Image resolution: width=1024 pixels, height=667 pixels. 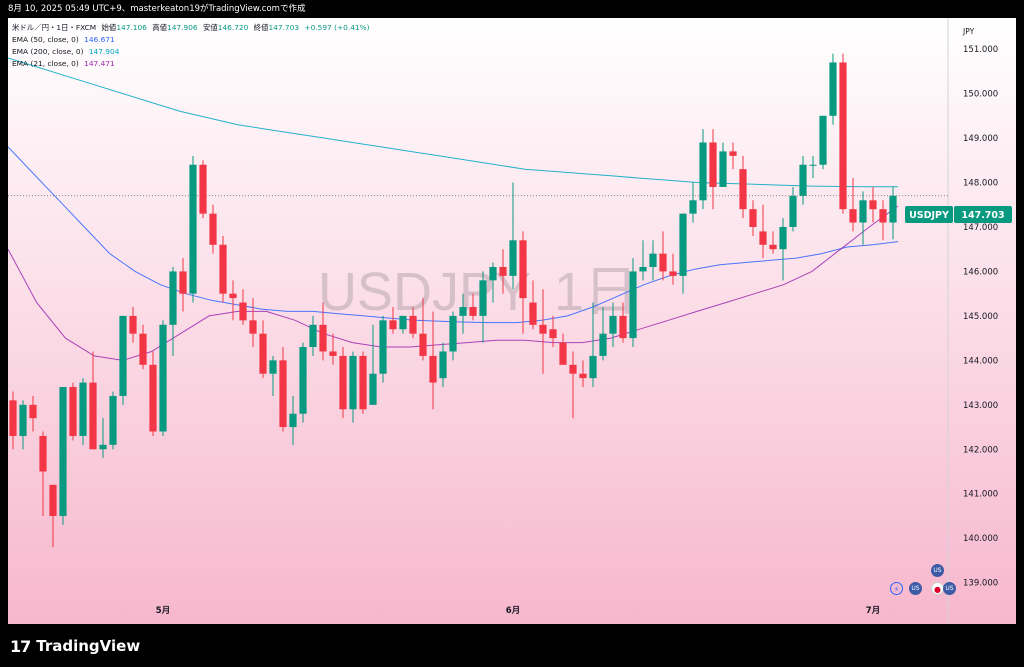 What do you see at coordinates (478, 292) in the screenshot?
I see `watermark: USDJPY, 1日` at bounding box center [478, 292].